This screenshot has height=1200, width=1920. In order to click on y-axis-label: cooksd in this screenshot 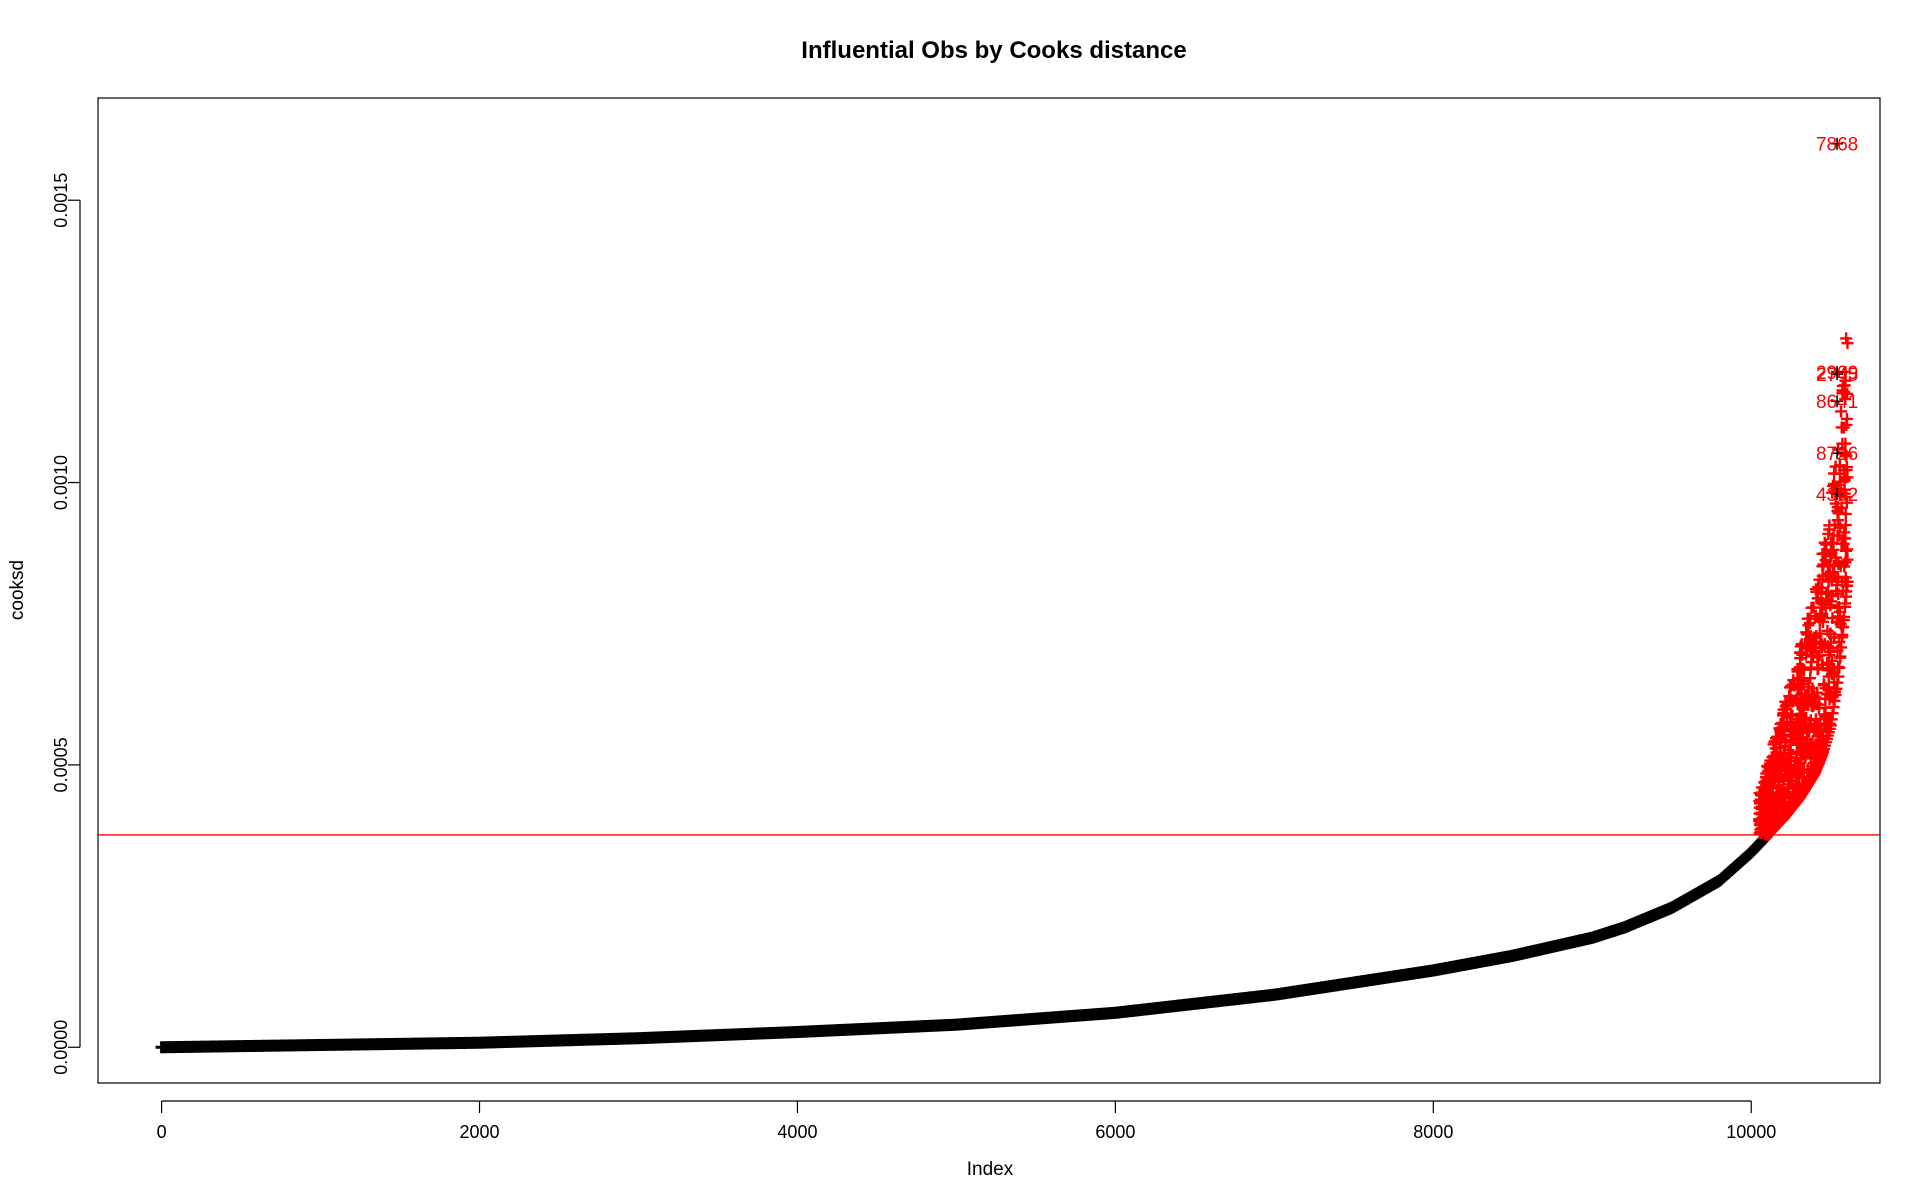, I will do `click(17, 590)`.